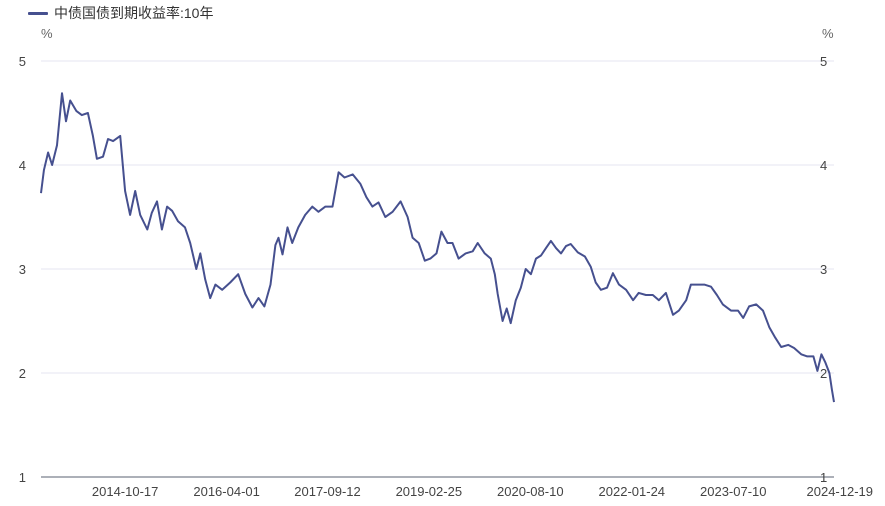 The image size is (885, 506). What do you see at coordinates (530, 491) in the screenshot?
I see `x-tick-label: 2020-08-10` at bounding box center [530, 491].